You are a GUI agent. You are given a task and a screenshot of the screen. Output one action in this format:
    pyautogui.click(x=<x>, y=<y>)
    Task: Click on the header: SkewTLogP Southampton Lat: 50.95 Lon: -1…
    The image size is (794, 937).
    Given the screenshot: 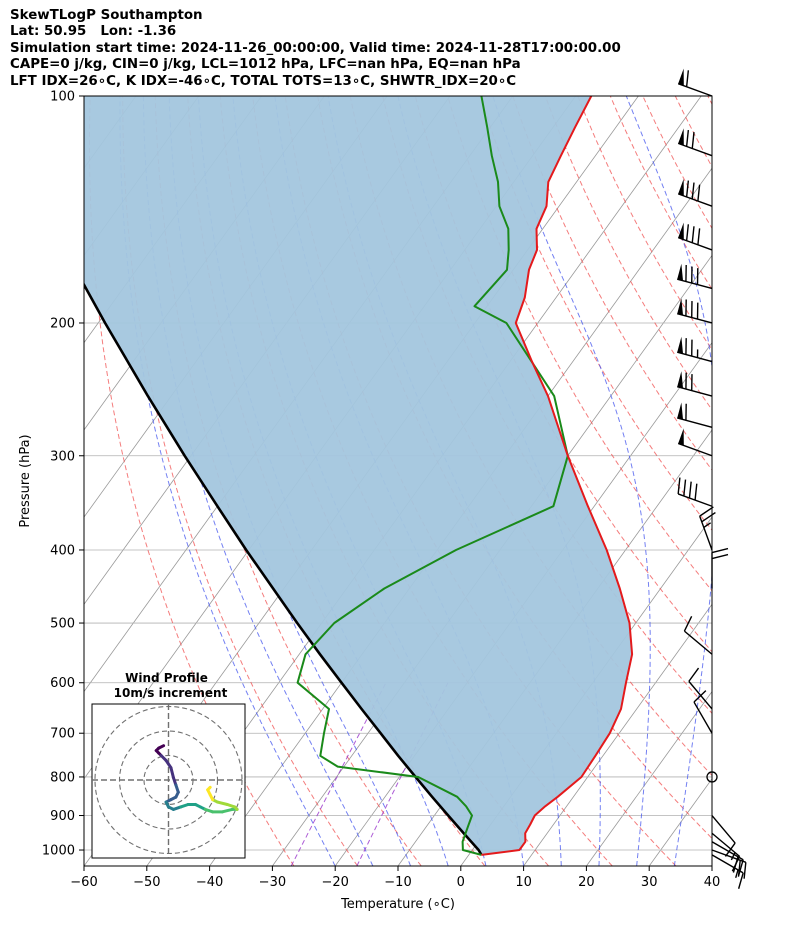 What is the action you would take?
    pyautogui.click(x=315, y=49)
    